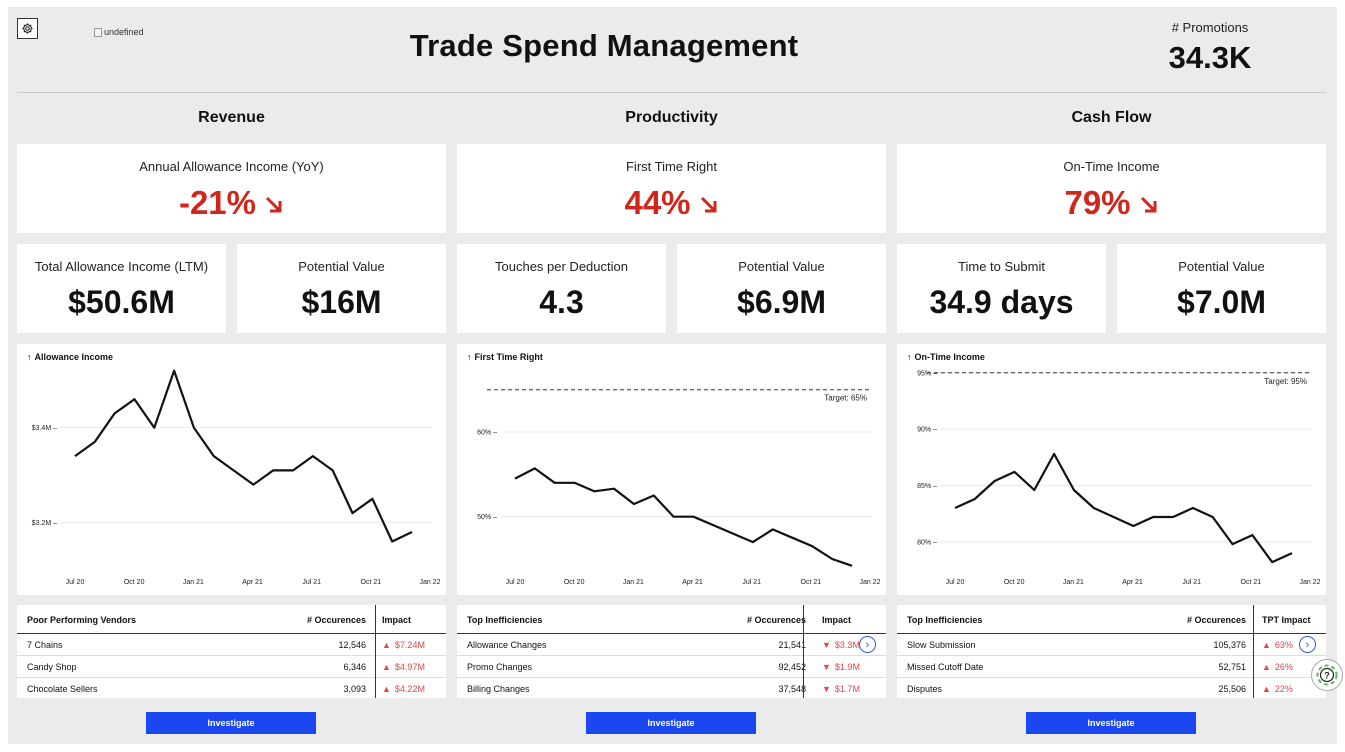 This screenshot has height=752, width=1345. Describe the element at coordinates (409, 645) in the screenshot. I see `impact-value: $7.24M` at that location.